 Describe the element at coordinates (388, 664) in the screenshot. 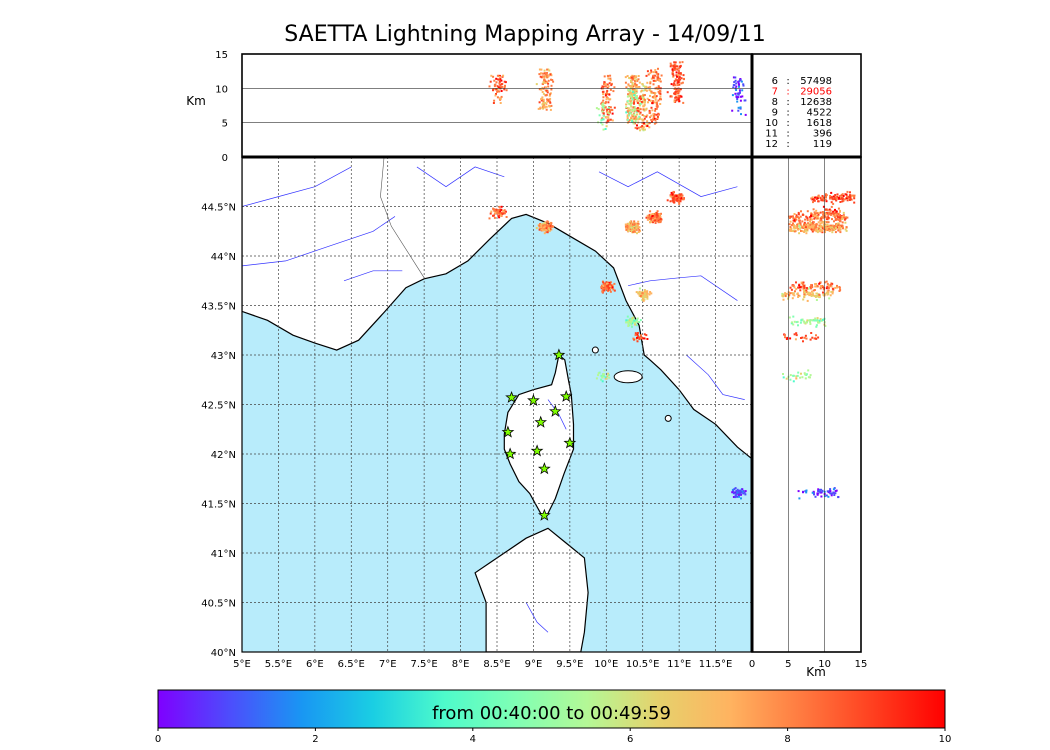

I see `lon-tick-label: 7°E` at that location.